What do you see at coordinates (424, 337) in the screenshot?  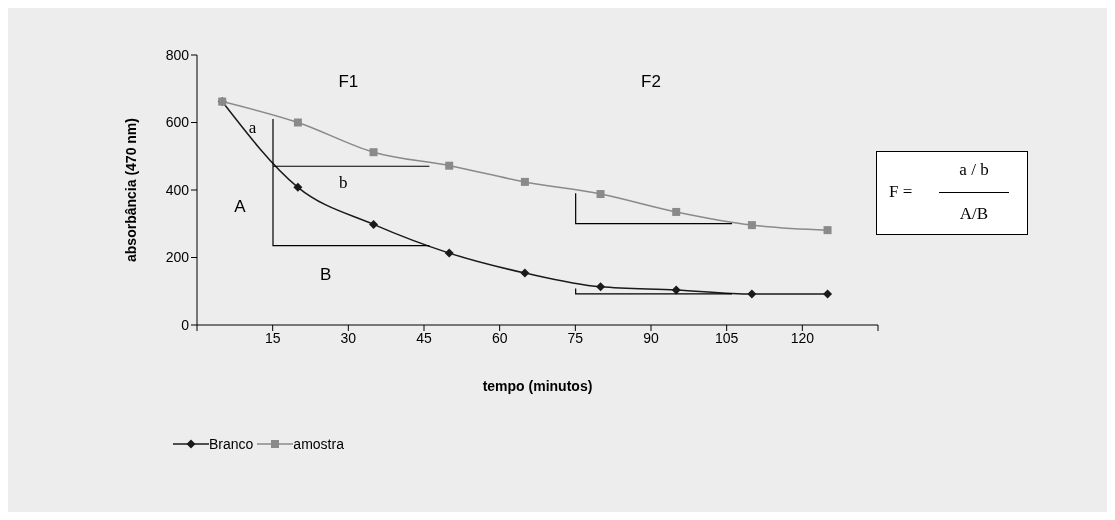 I see `x-tick-label: 45` at bounding box center [424, 337].